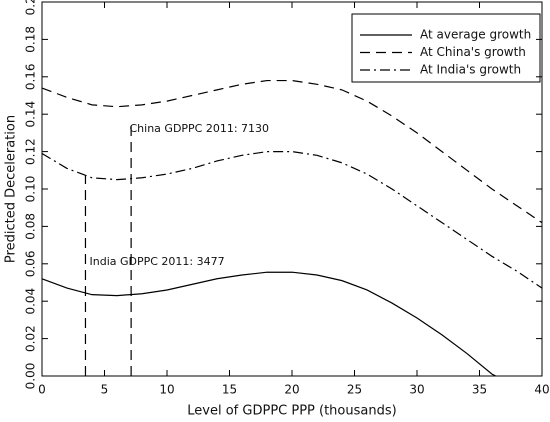 The height and width of the screenshot is (422, 550). I want to click on y-tick-label: 0.06, so click(31, 263).